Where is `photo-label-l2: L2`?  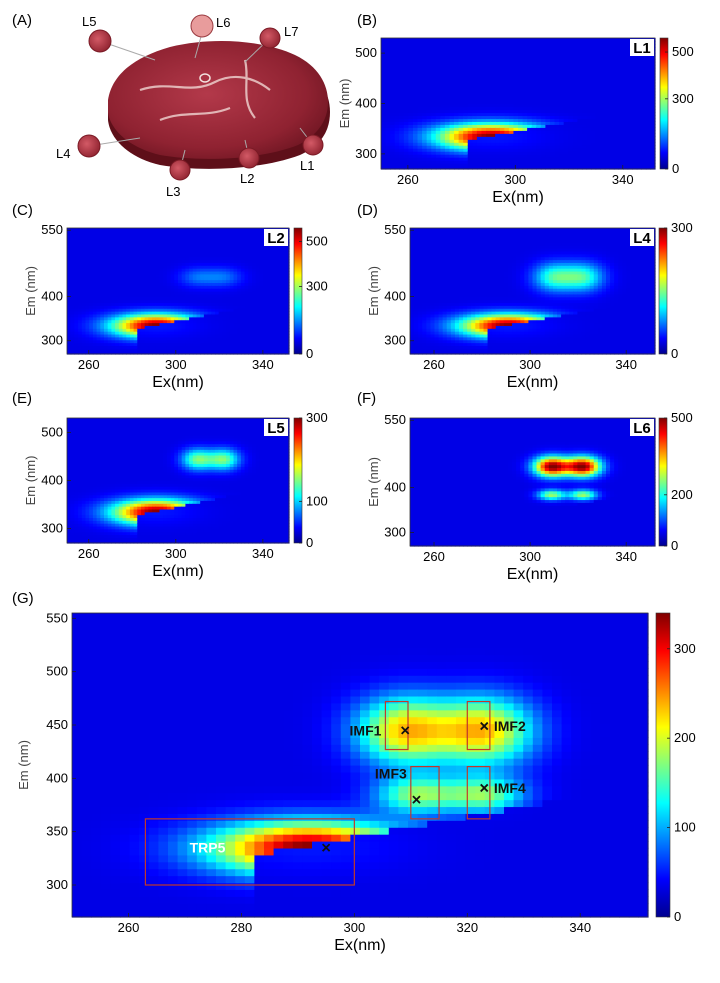
photo-label-l2: L2 is located at coordinates (247, 178).